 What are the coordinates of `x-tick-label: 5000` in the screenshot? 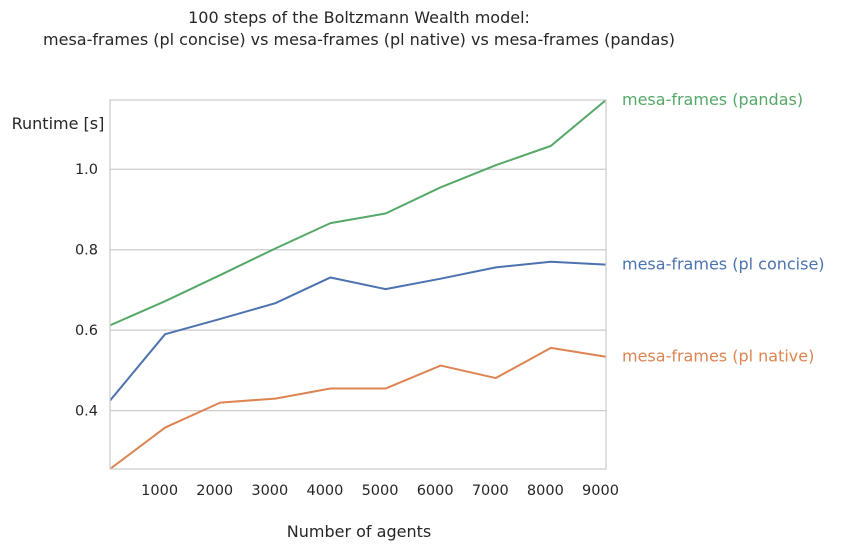 It's located at (380, 491).